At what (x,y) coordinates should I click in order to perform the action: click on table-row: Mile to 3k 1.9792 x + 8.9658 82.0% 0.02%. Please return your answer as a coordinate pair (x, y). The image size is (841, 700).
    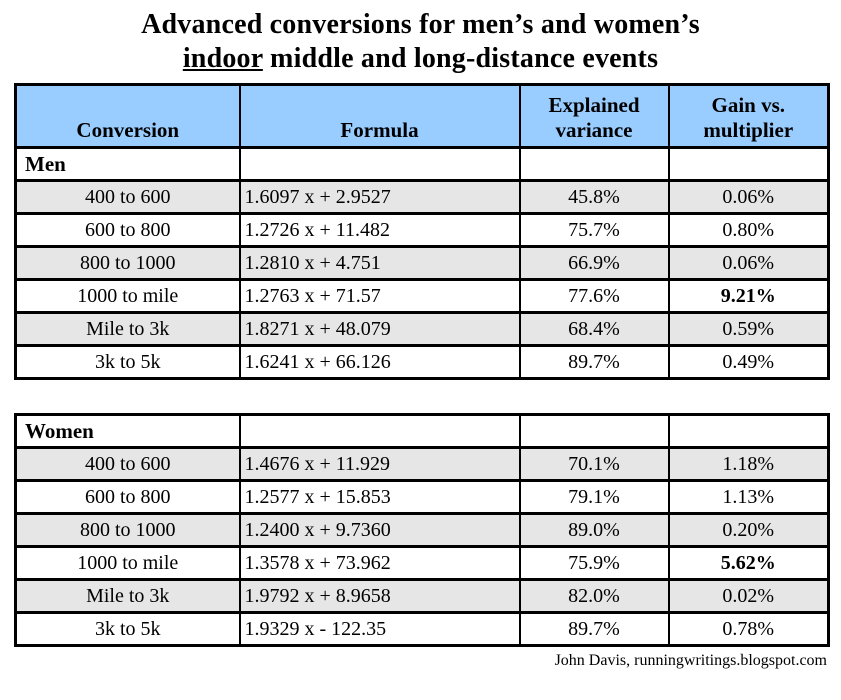
    Looking at the image, I should click on (422, 596).